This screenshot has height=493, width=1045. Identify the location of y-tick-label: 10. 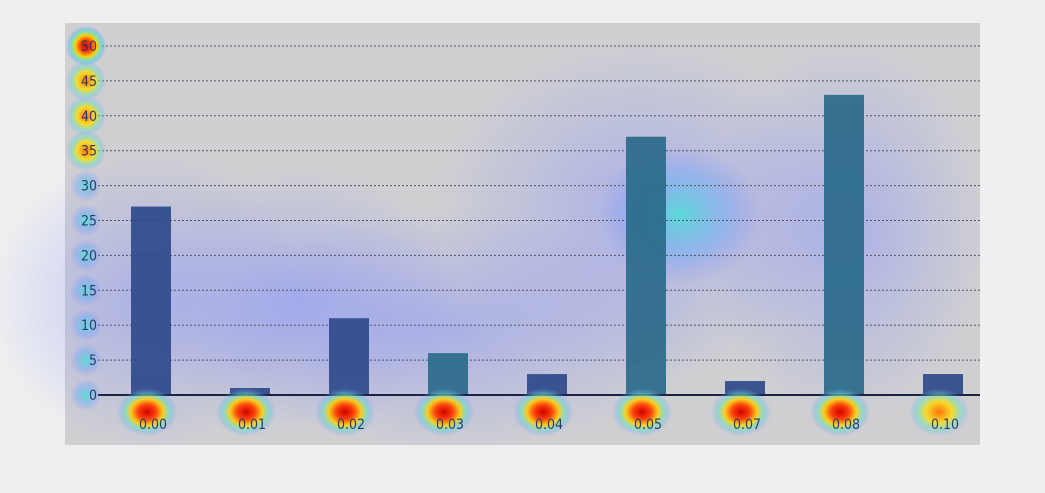
(89, 326).